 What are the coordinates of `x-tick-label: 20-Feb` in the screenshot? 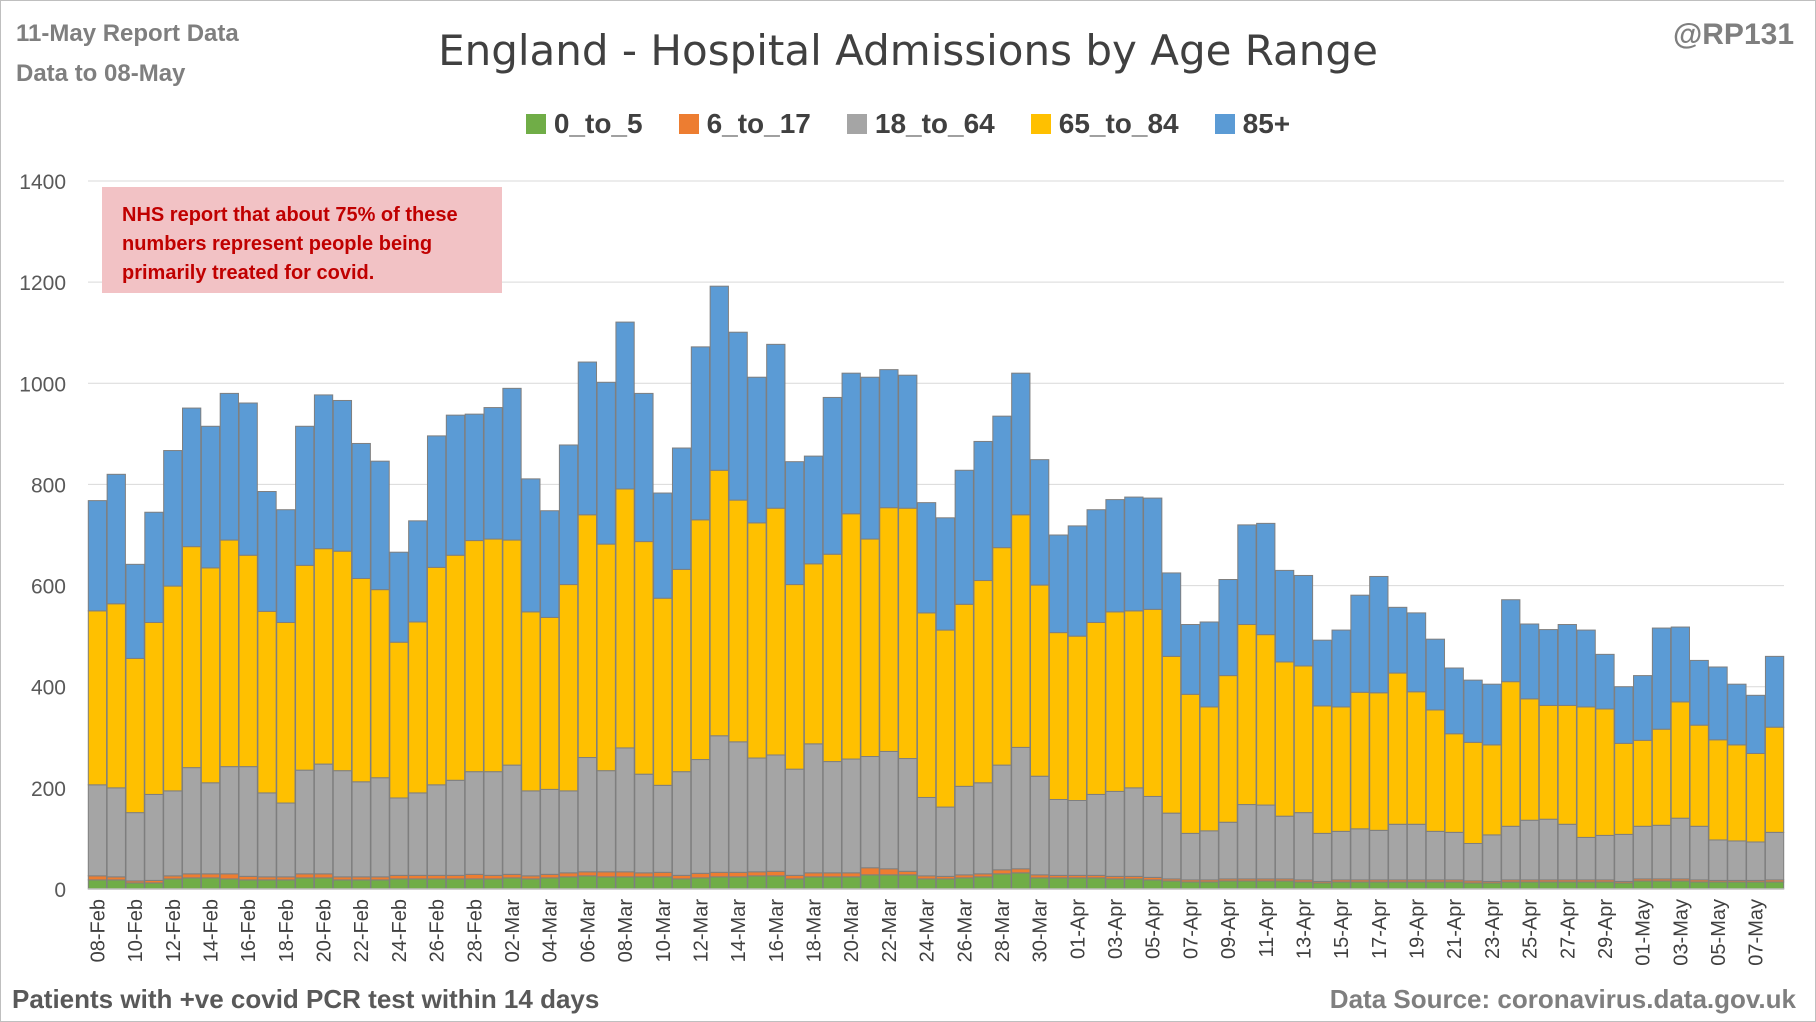 It's located at (325, 930).